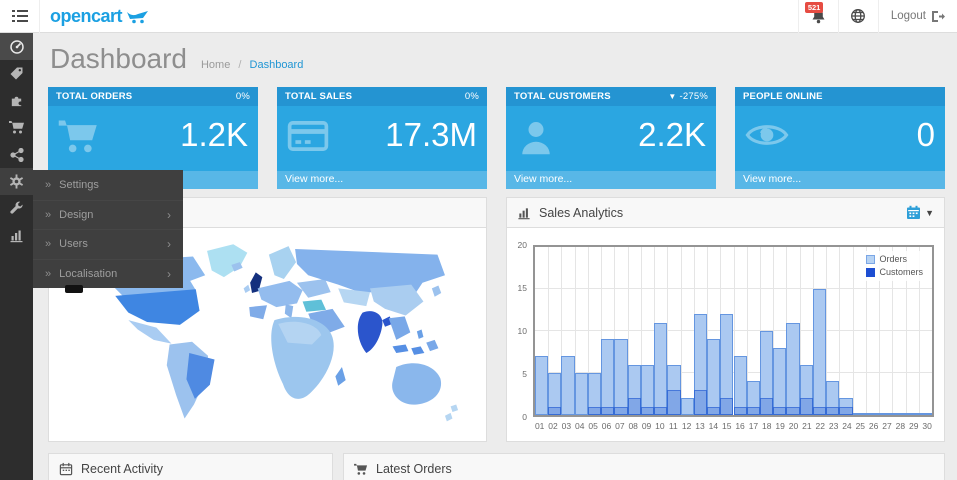 This screenshot has width=957, height=480. Describe the element at coordinates (644, 466) in the screenshot. I see `latest-orders-panel: Latest Orders` at that location.